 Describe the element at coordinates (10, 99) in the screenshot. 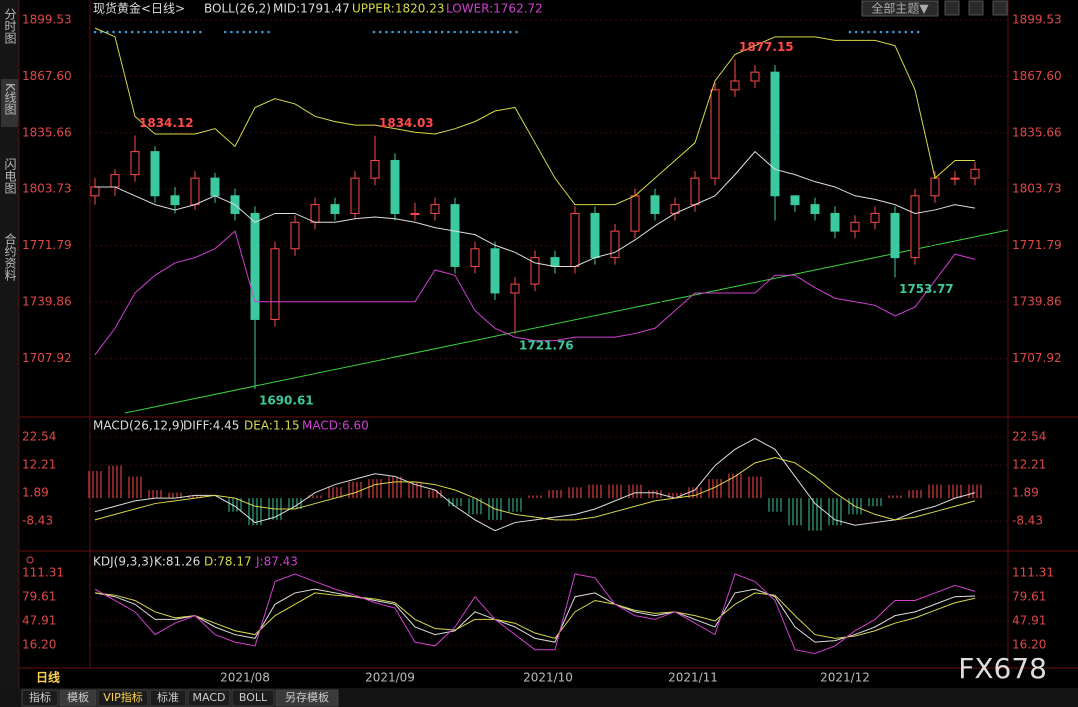

I see `sidebar-tab: K线图` at that location.